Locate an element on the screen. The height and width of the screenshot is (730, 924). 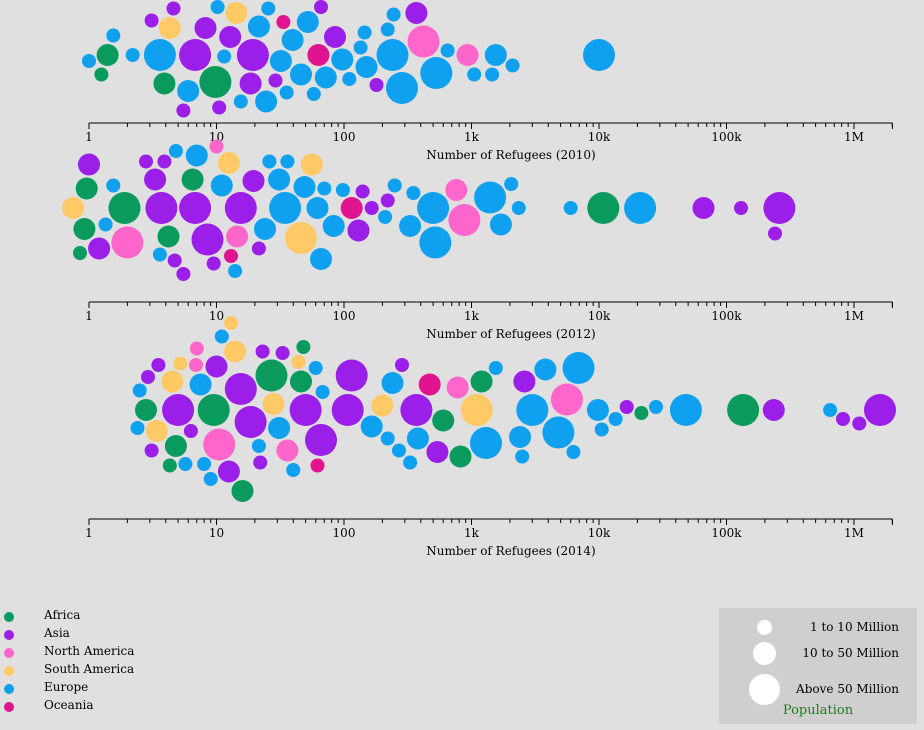
x-tick-label: 1M is located at coordinates (854, 316).